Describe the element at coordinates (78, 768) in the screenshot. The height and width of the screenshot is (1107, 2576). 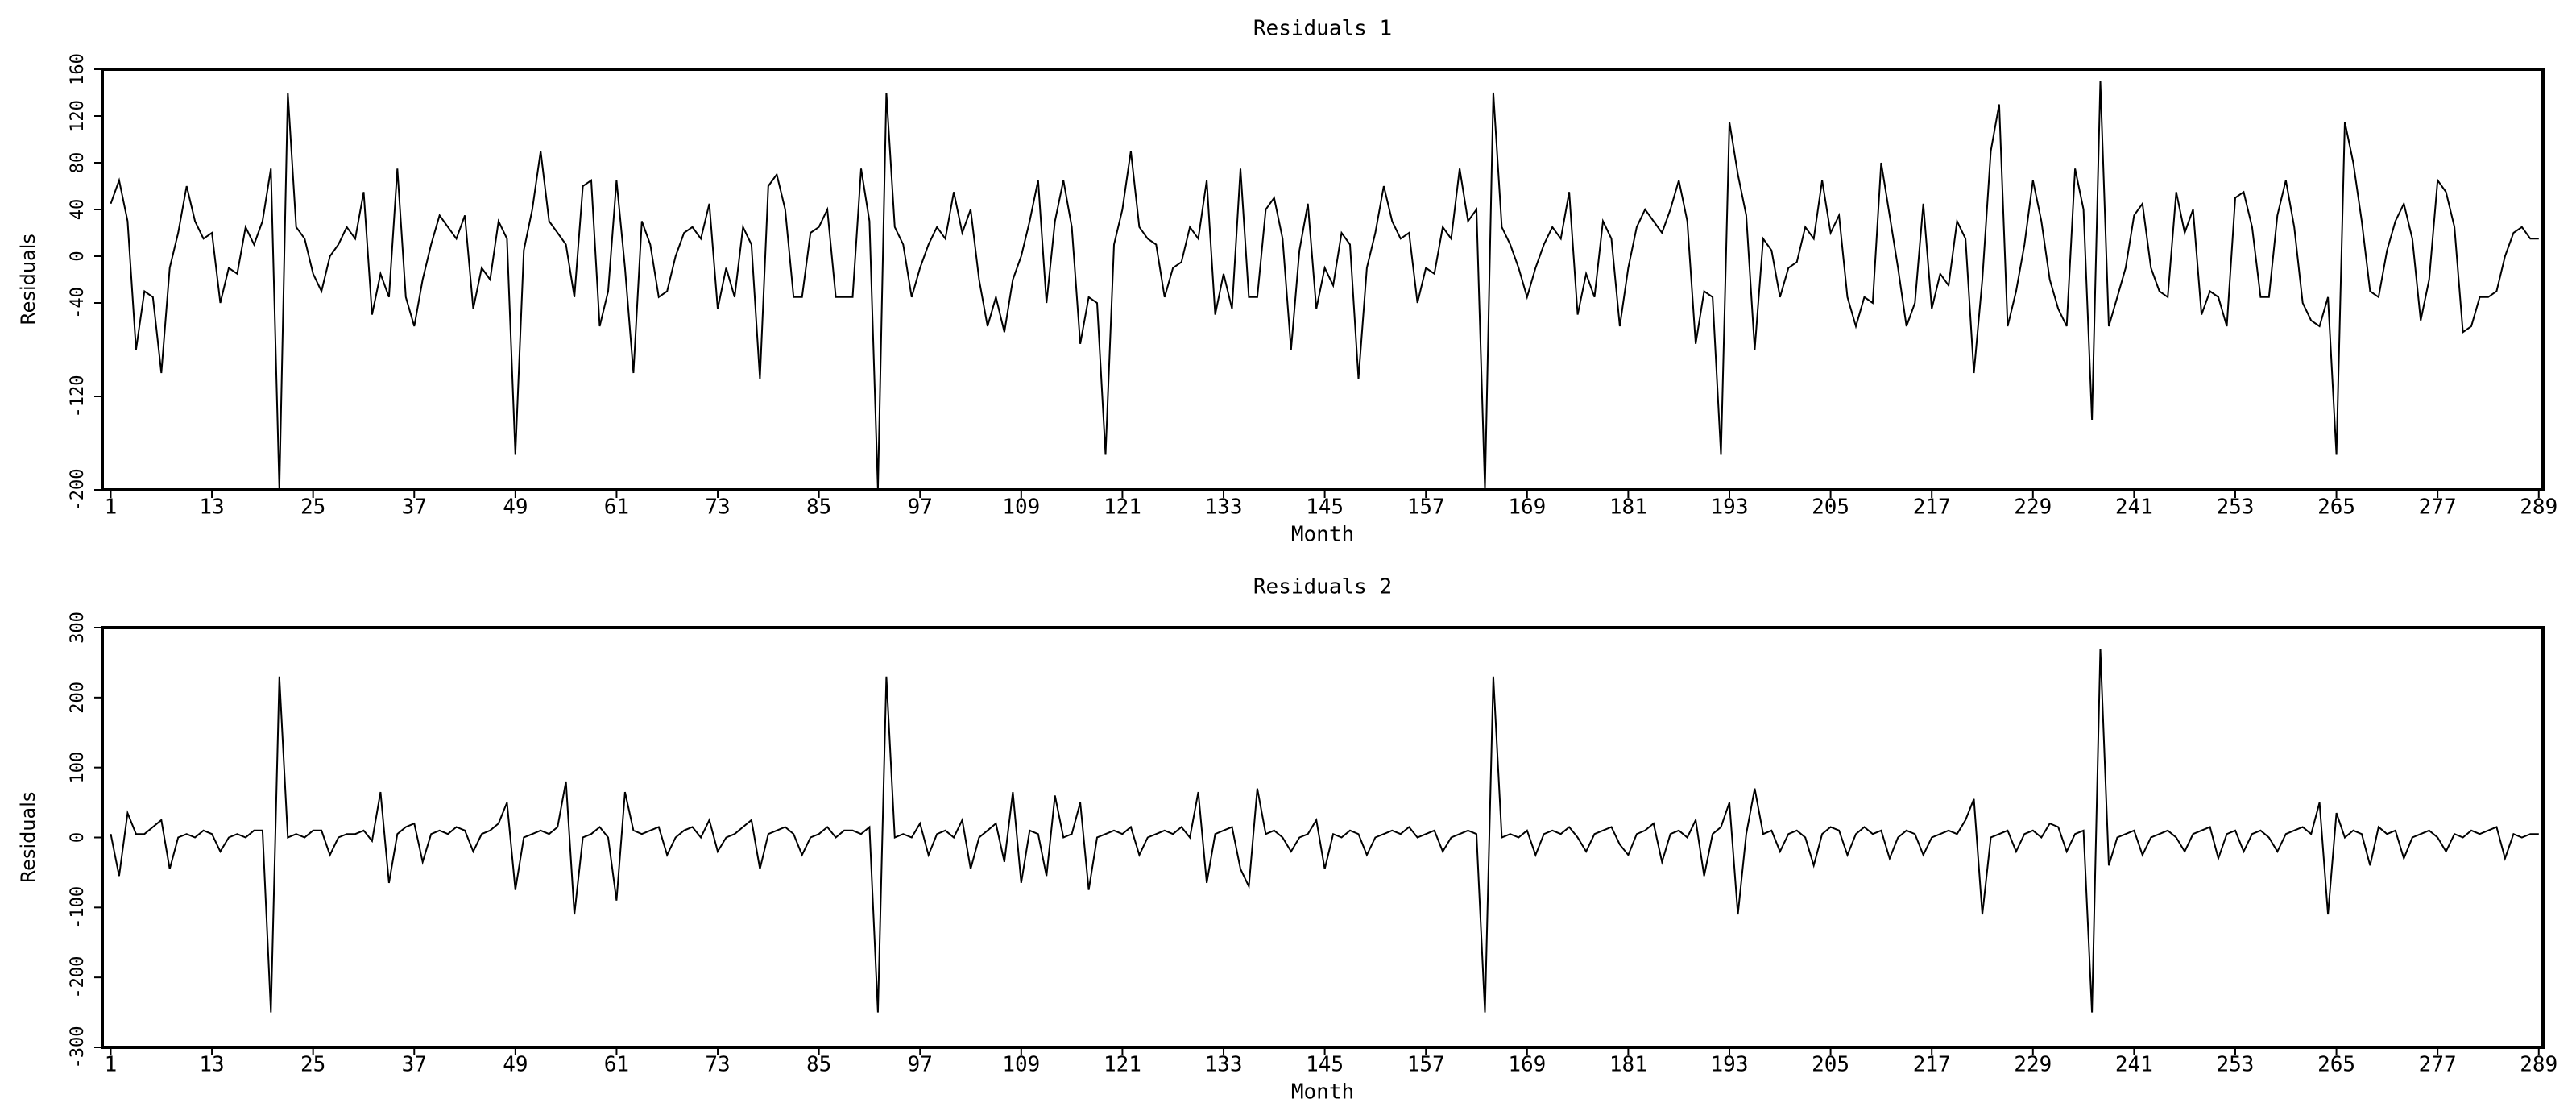
I see `y-tick-label: 100` at that location.